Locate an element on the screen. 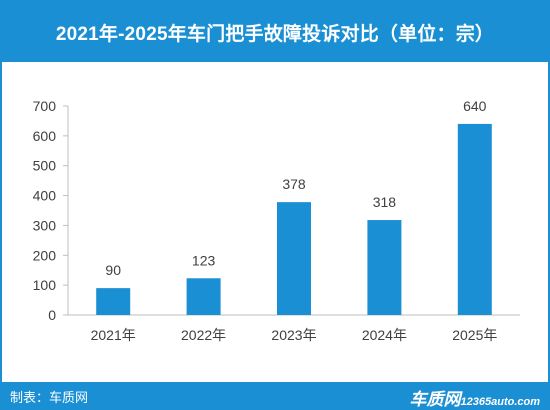  x-tick-label: 2024年 is located at coordinates (384, 335).